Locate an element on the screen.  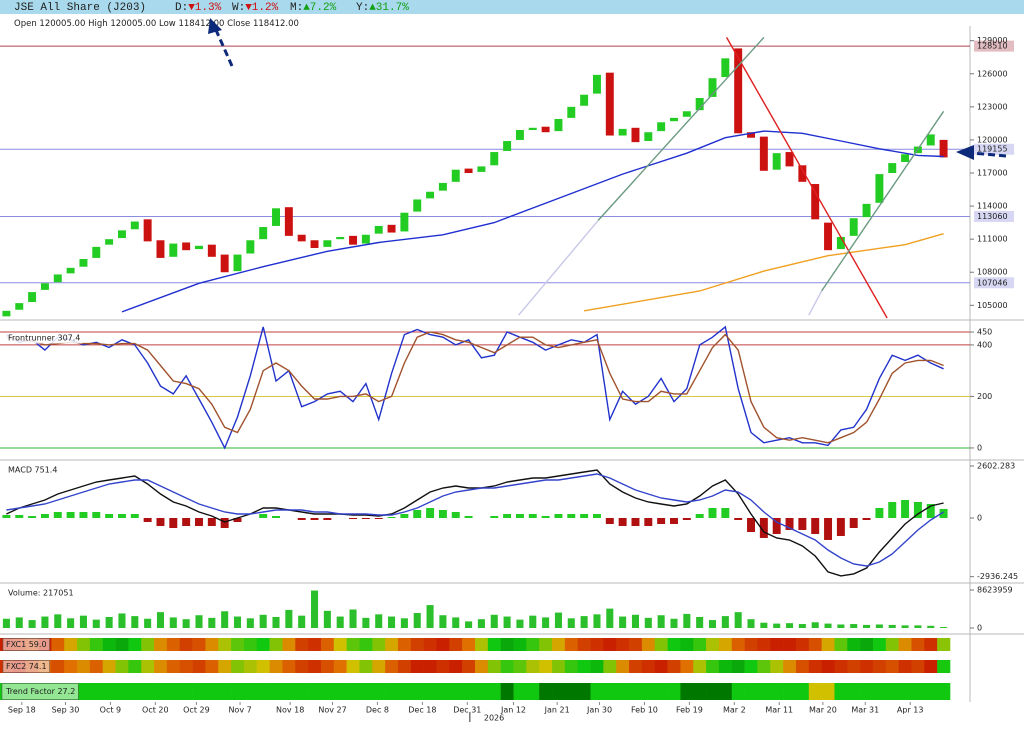
ohlc-value: 118412.00 is located at coordinates (201, 24).